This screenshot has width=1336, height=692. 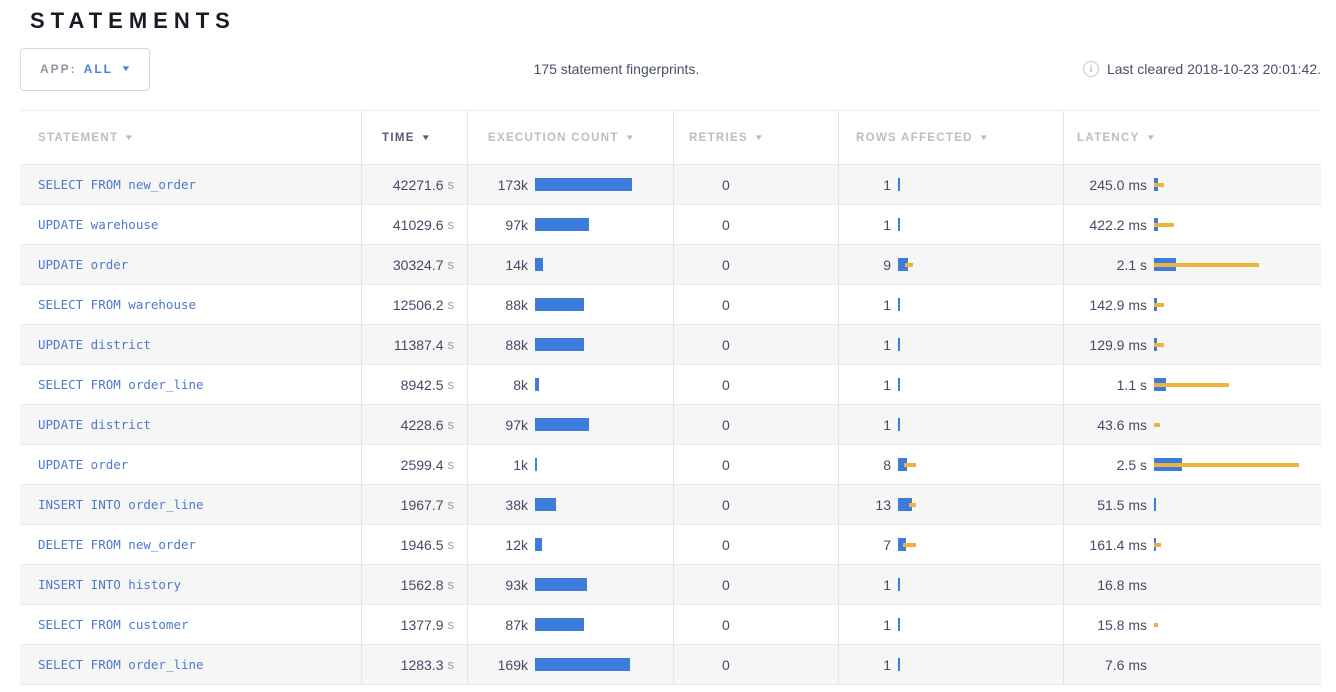 I want to click on column-header-latency: LATENCY ▼, so click(x=1192, y=137).